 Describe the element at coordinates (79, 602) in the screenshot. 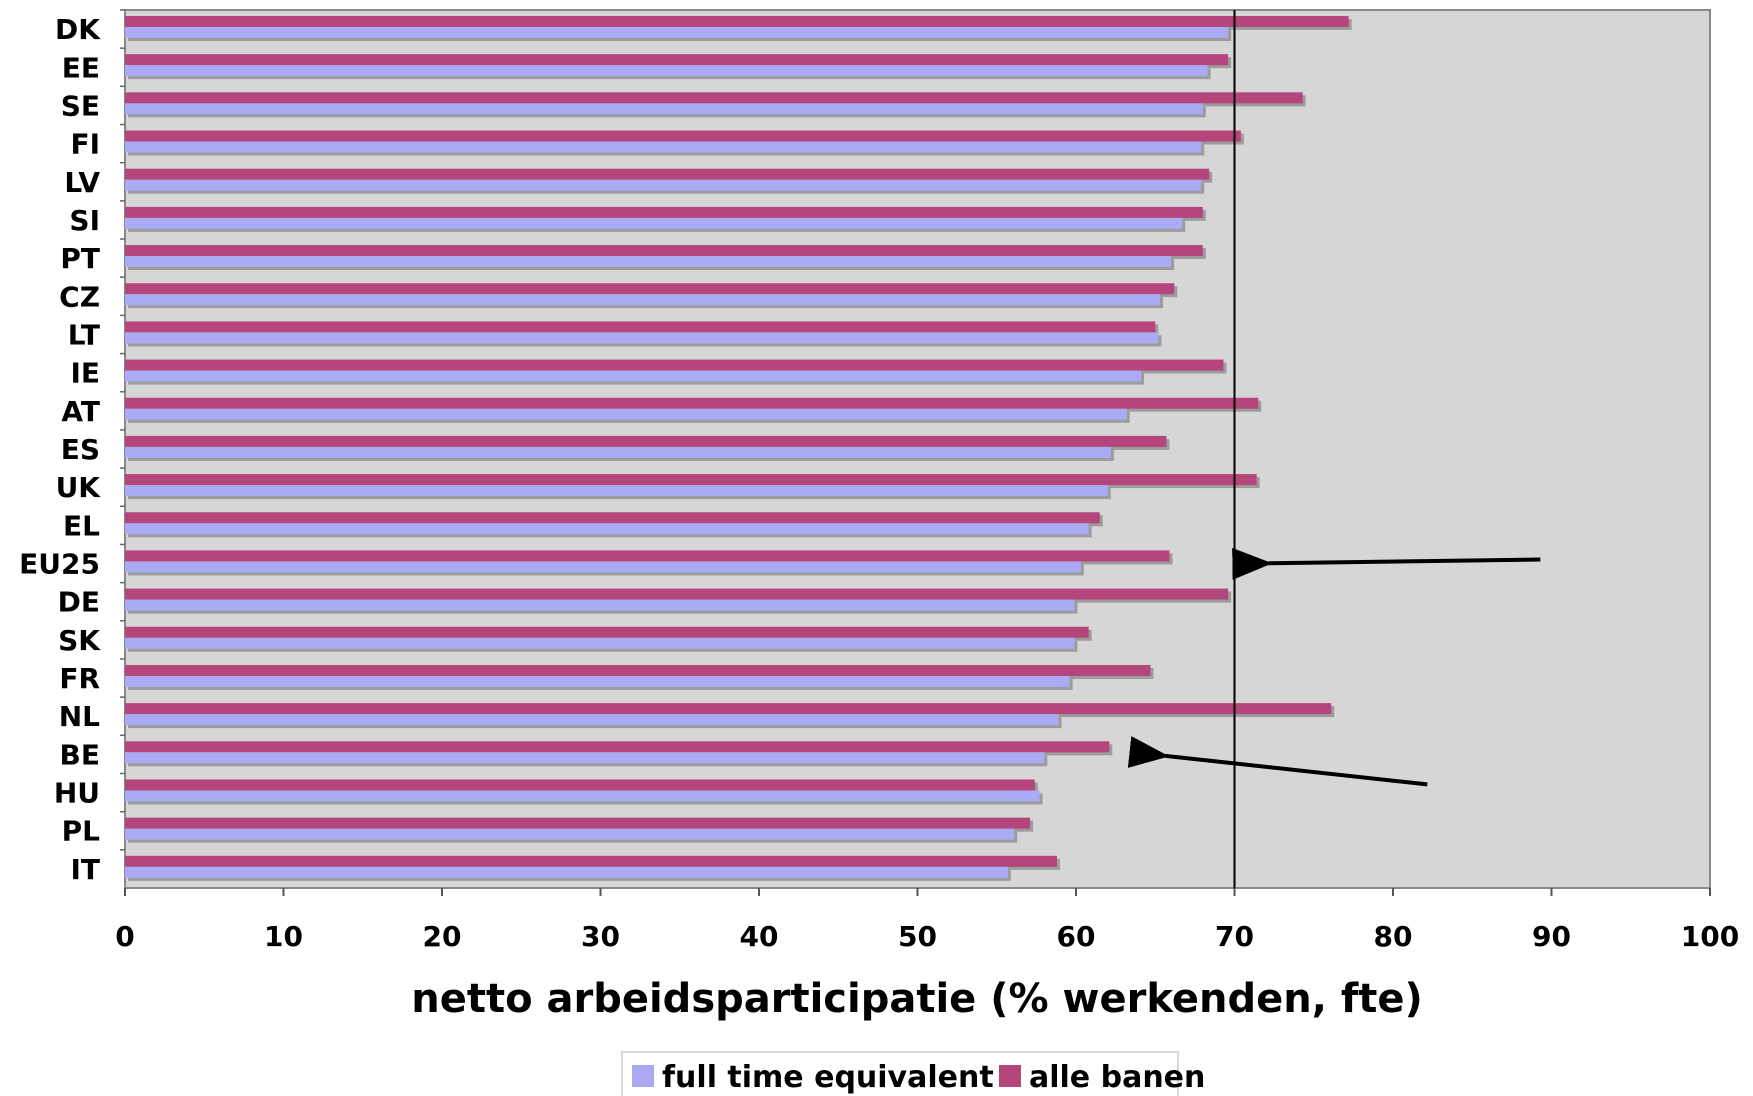

I see `category-label-de: DE` at that location.